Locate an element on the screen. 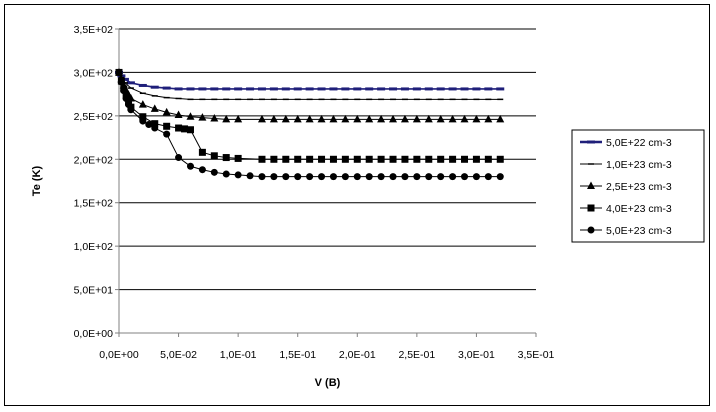 The height and width of the screenshot is (412, 716). legend-label: 5,0E+22 cm-3 is located at coordinates (639, 143).